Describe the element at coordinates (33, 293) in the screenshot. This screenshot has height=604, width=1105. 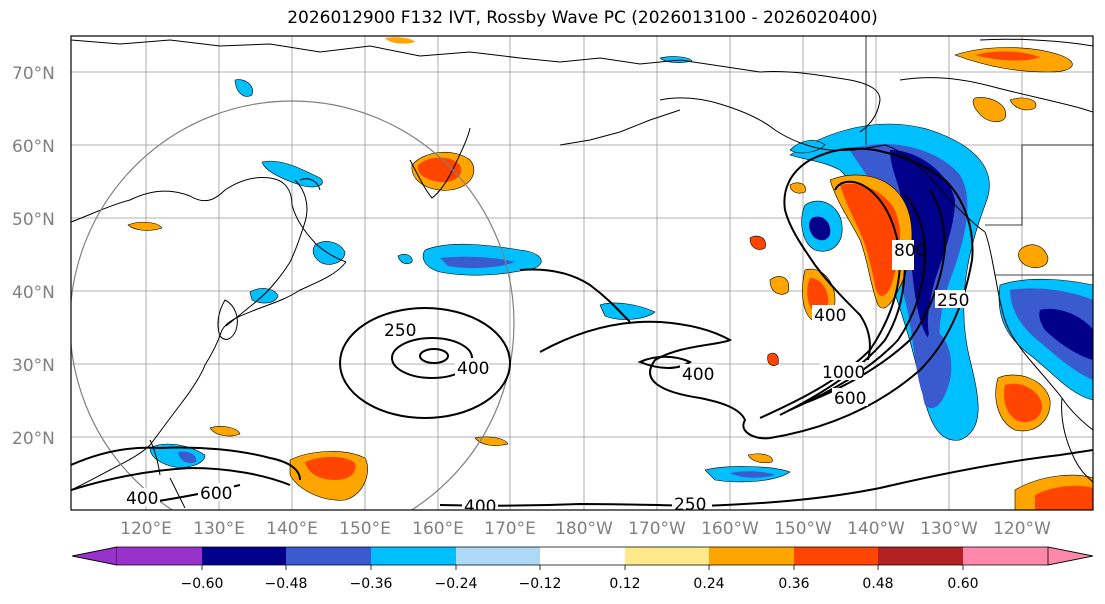
I see `lat-label: 40°N` at that location.